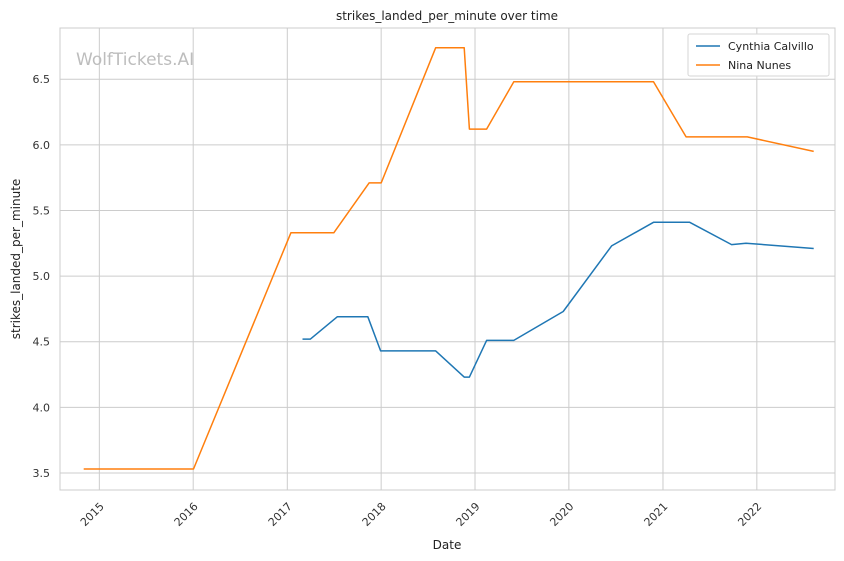 This screenshot has height=561, width=844. I want to click on chart-title: strikes_landed_per_minute over time, so click(447, 16).